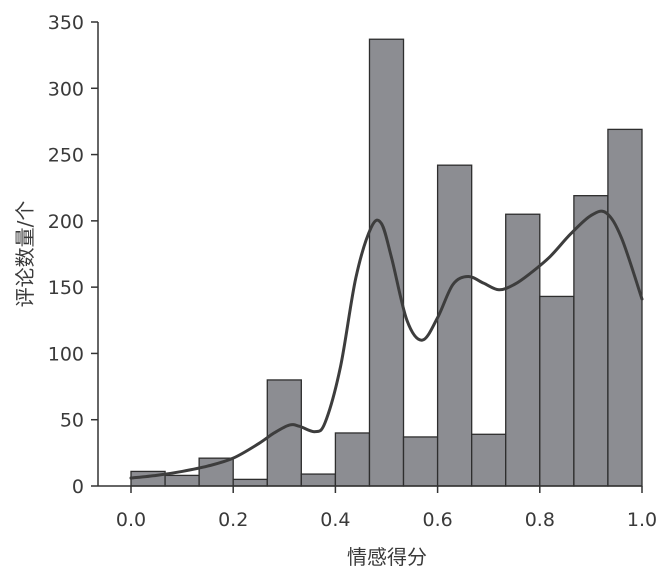  What do you see at coordinates (72, 421) in the screenshot?
I see `y-tick-label-1: 50` at bounding box center [72, 421].